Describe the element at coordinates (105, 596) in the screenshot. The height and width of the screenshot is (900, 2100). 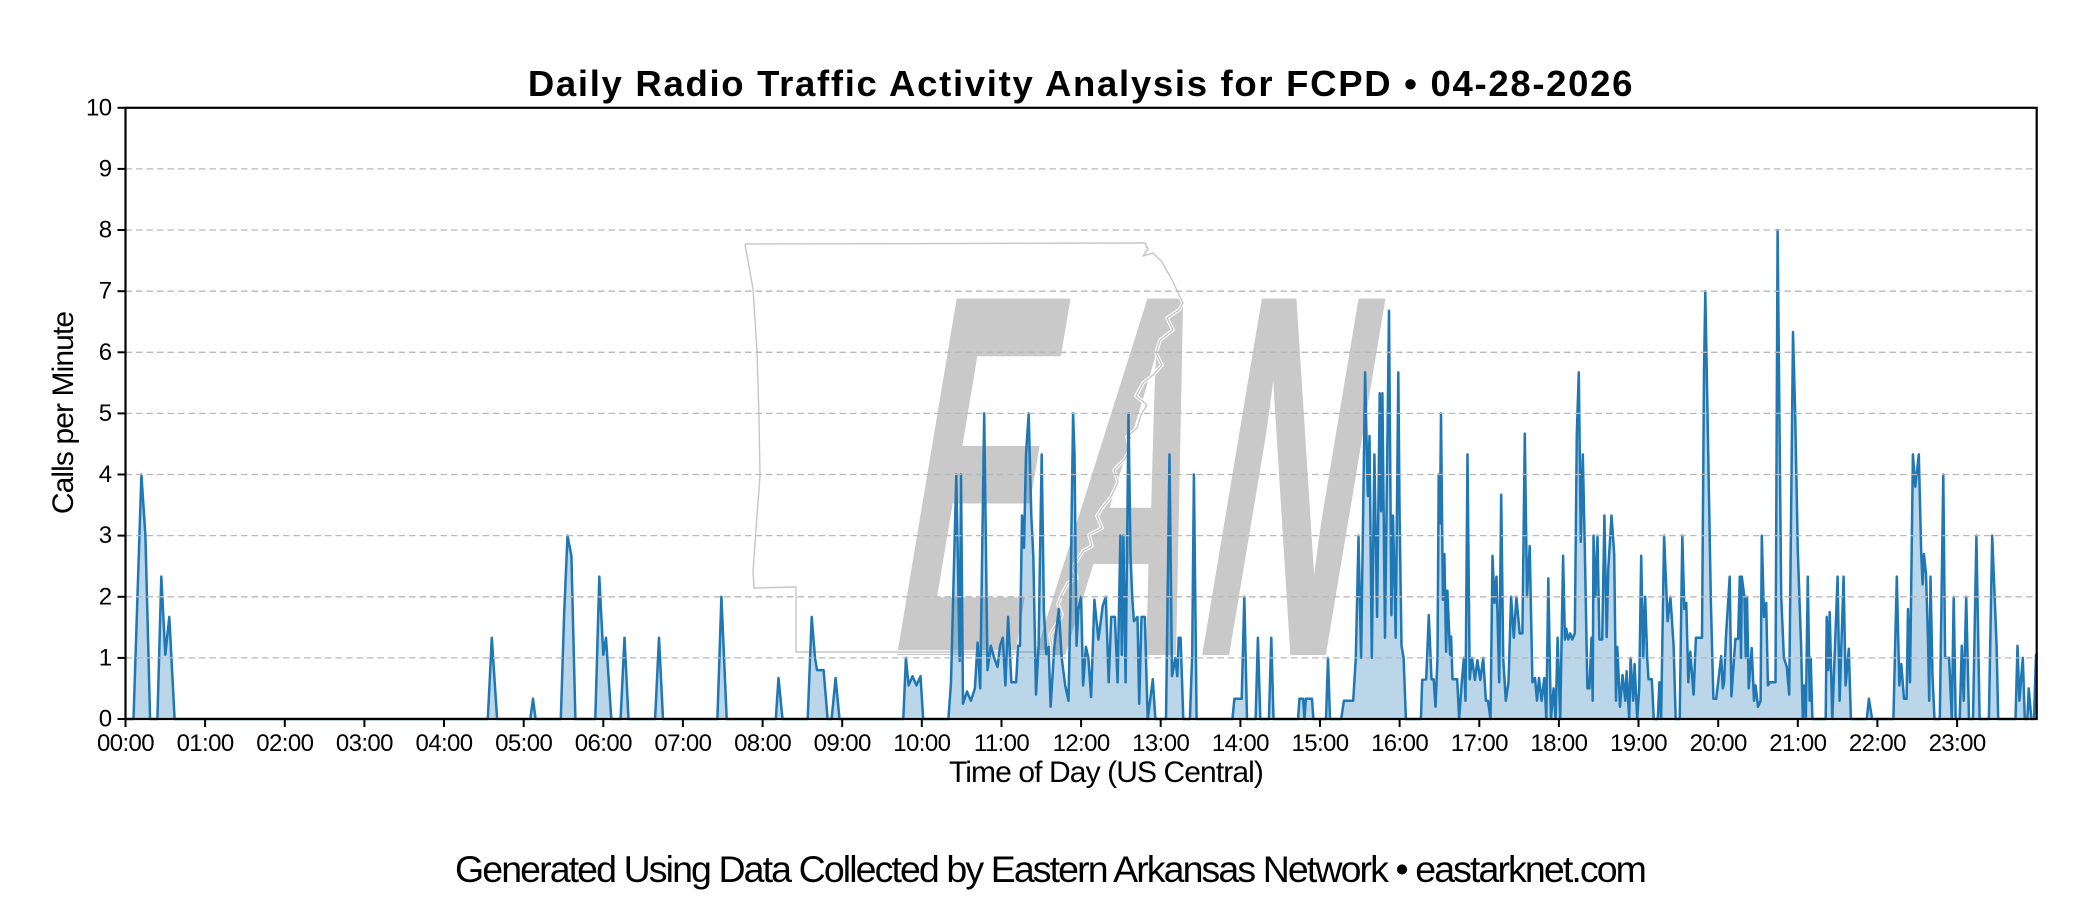
I see `svg-text: 2` at that location.